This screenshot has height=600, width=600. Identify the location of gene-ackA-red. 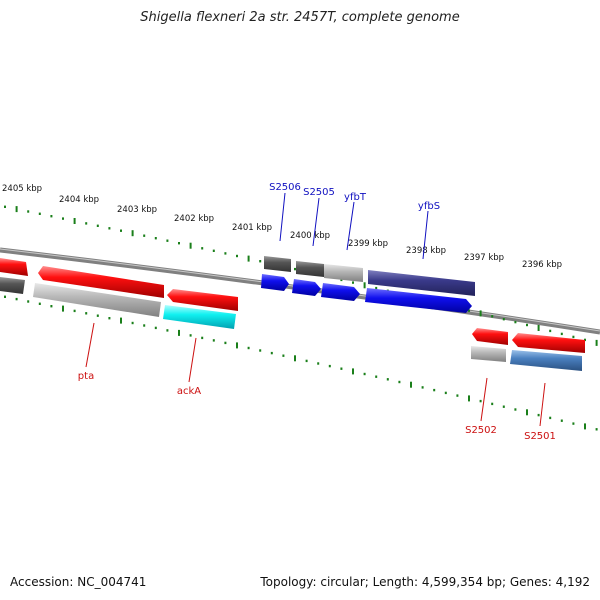
(202, 300).